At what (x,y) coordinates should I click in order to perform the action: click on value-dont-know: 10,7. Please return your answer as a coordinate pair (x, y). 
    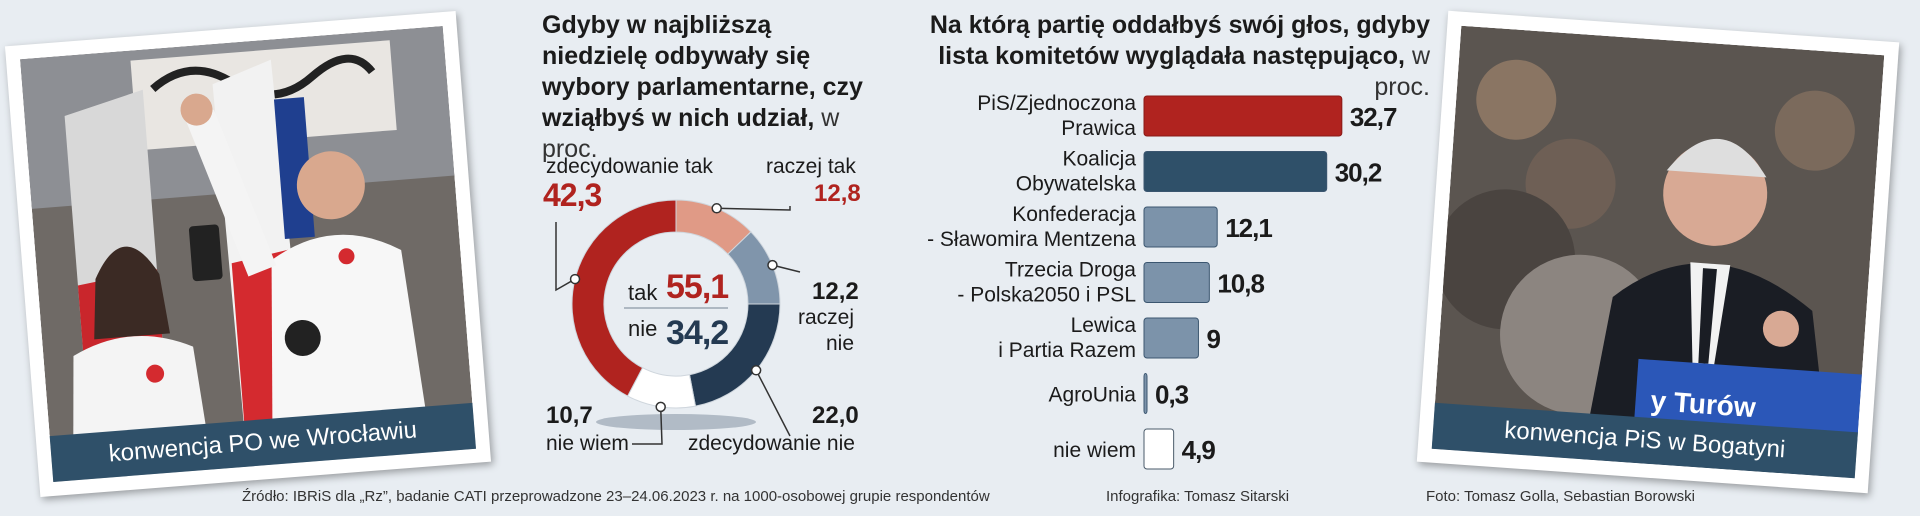
    Looking at the image, I should click on (569, 415).